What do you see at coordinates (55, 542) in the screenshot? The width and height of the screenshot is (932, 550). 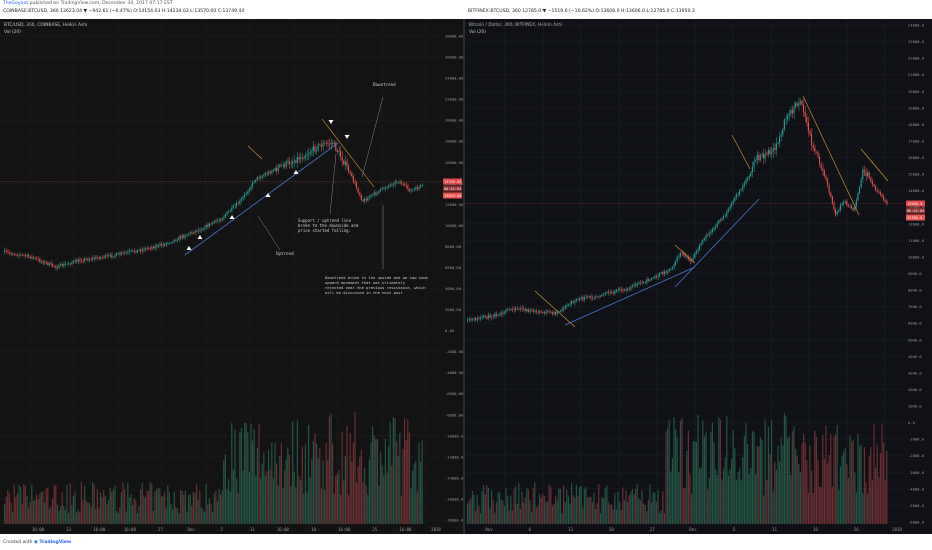 I see `tradingview-brand: TradingView` at bounding box center [55, 542].